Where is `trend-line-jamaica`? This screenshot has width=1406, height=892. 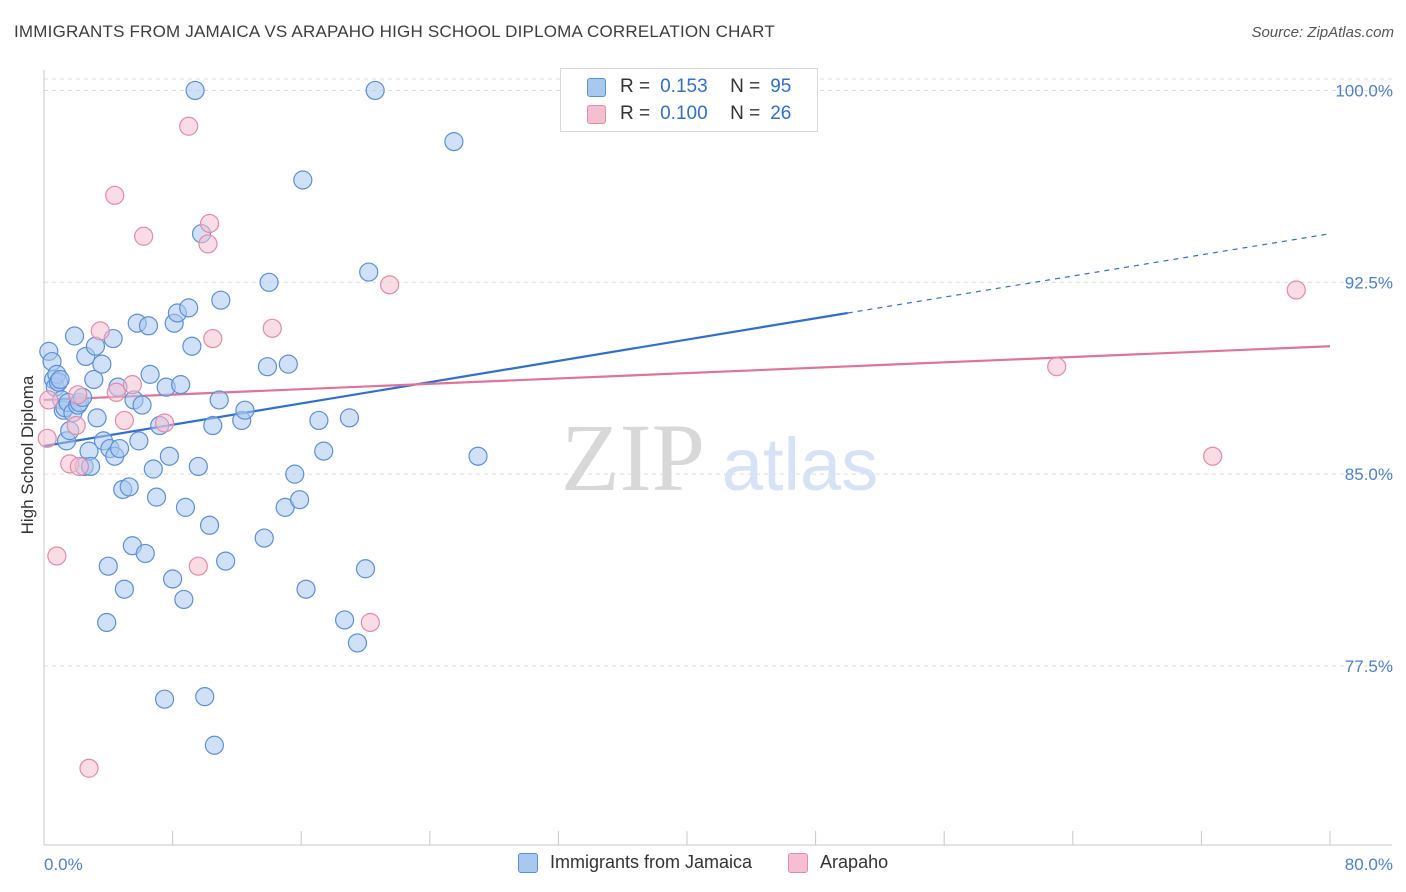
trend-line-jamaica is located at coordinates (445, 379).